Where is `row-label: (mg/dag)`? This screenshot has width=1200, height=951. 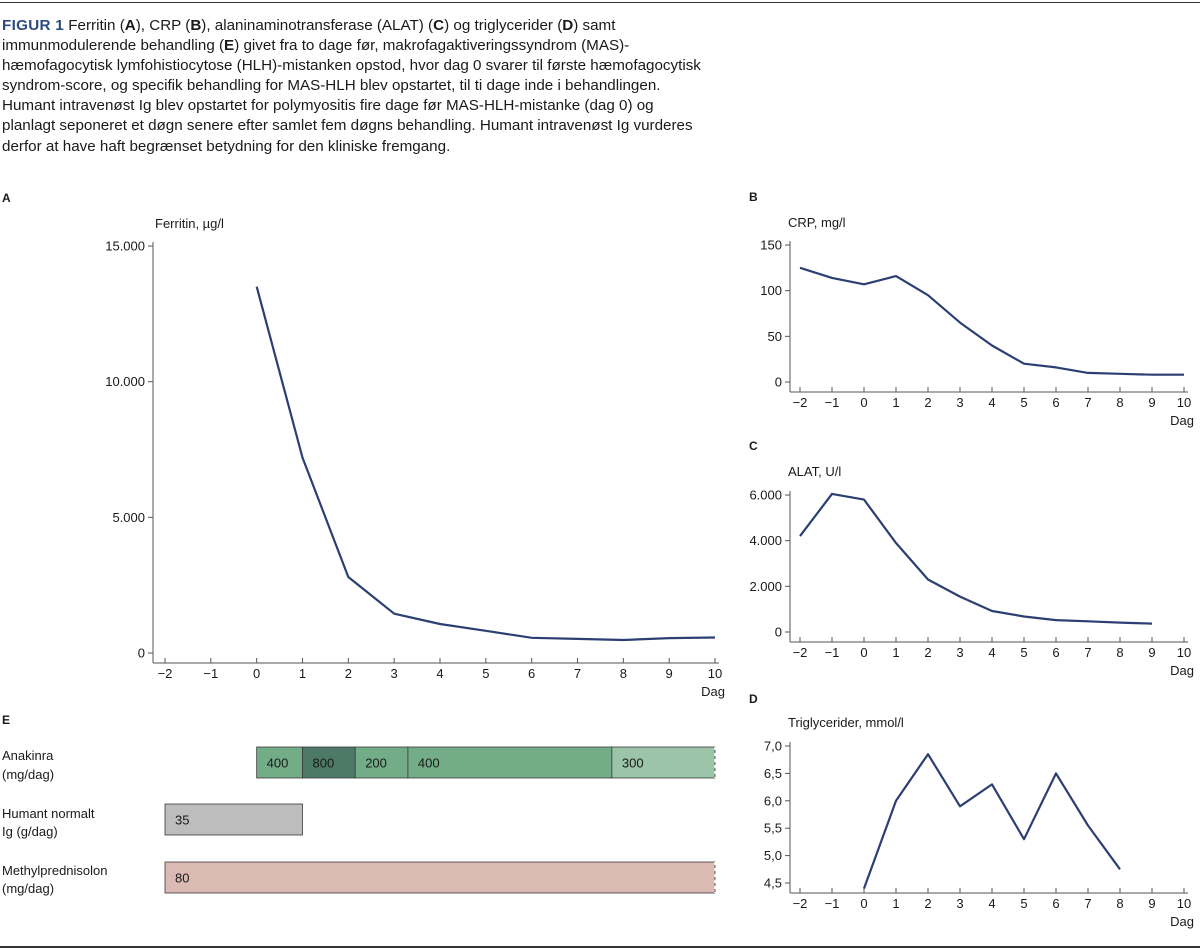
row-label: (mg/dag) is located at coordinates (28, 774).